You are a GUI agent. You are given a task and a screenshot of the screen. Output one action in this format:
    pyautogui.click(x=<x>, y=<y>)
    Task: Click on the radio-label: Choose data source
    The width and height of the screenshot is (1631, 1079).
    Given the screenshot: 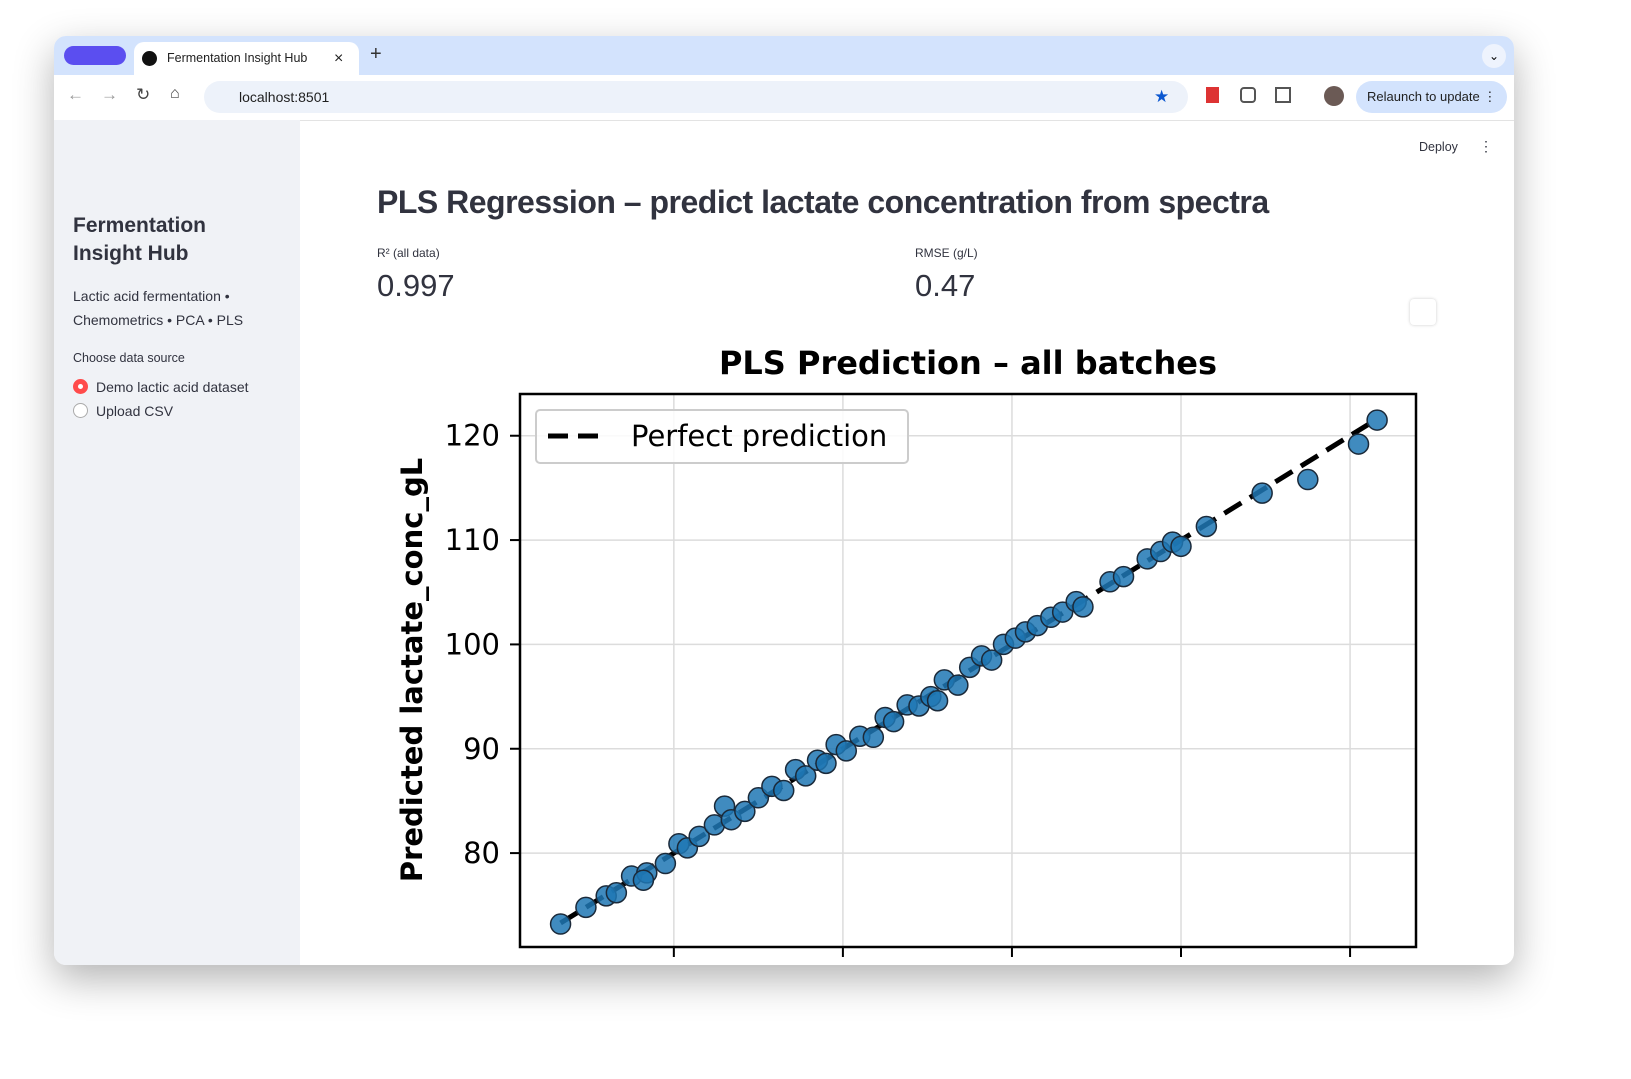 What is the action you would take?
    pyautogui.click(x=129, y=358)
    